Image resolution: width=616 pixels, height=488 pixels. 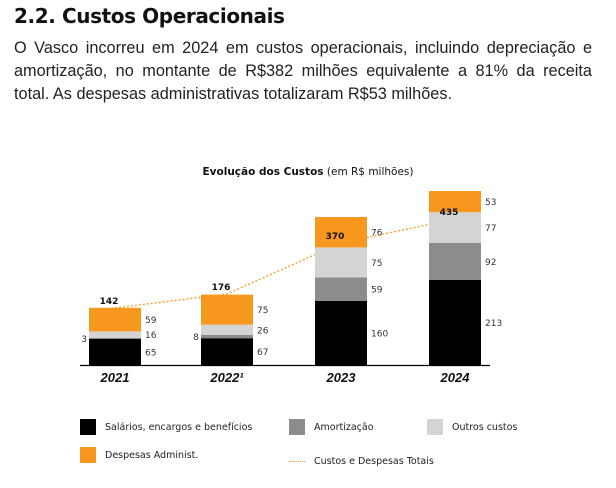 What do you see at coordinates (379, 335) in the screenshot?
I see `data-label: 160` at bounding box center [379, 335].